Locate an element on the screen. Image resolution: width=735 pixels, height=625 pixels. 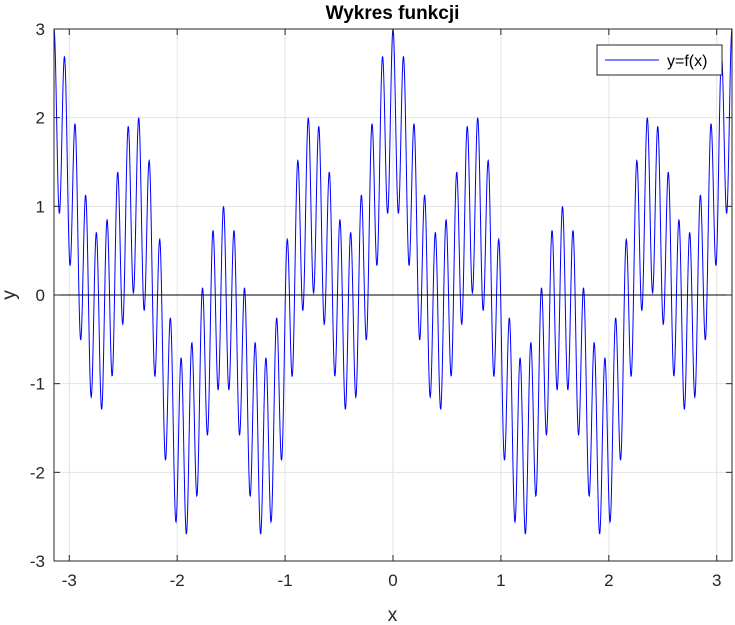
y-tick-label: -2 is located at coordinates (37, 472).